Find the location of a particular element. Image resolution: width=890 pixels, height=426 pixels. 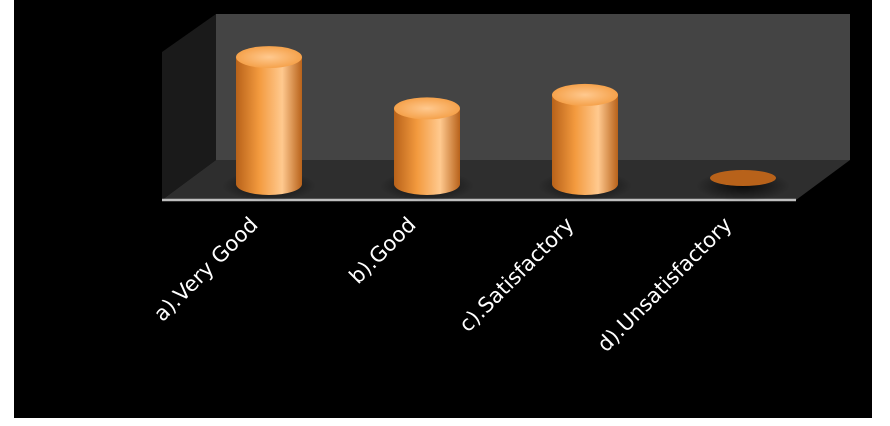

chart-floor is located at coordinates (506, 180).